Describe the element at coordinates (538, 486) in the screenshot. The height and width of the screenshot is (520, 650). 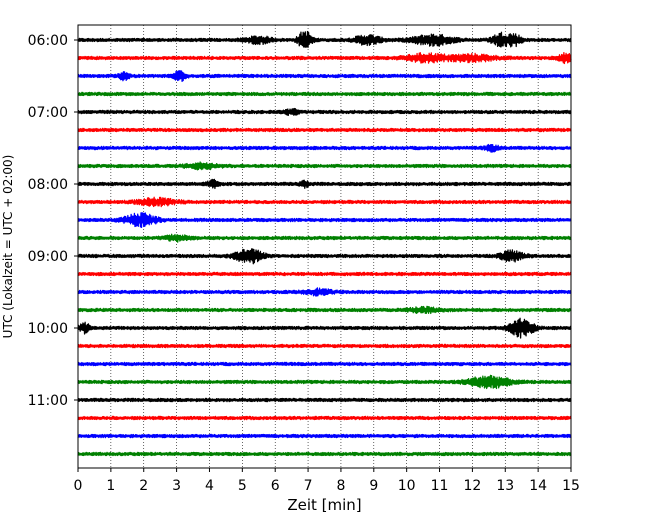
I see `x-tick-label: 14` at that location.